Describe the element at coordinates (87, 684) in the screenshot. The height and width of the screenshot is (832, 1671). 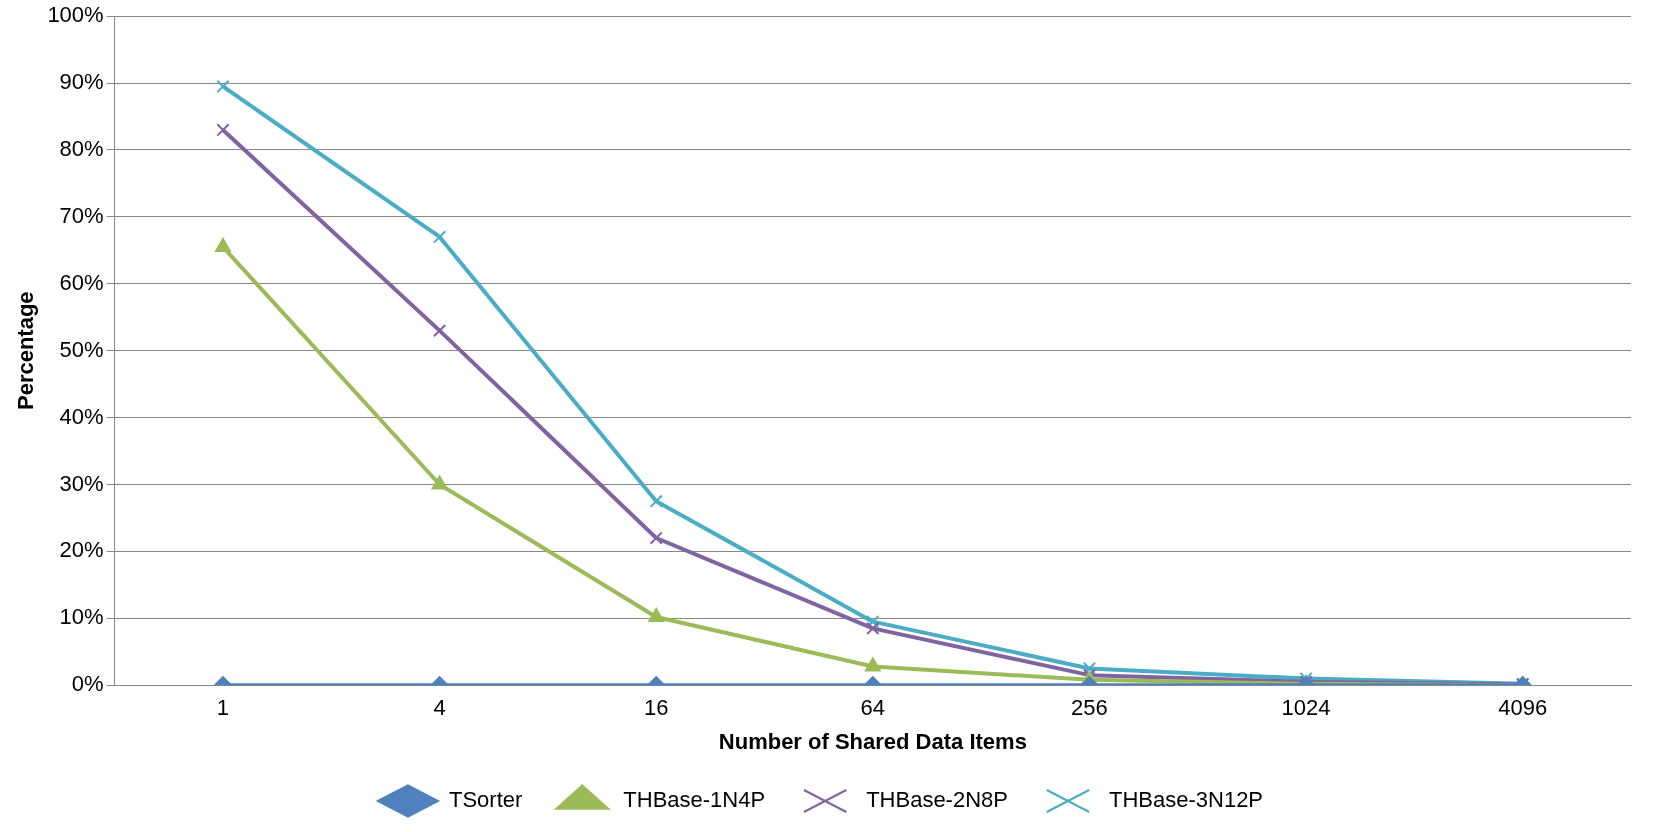
I see `y-tick-label: 0%` at that location.